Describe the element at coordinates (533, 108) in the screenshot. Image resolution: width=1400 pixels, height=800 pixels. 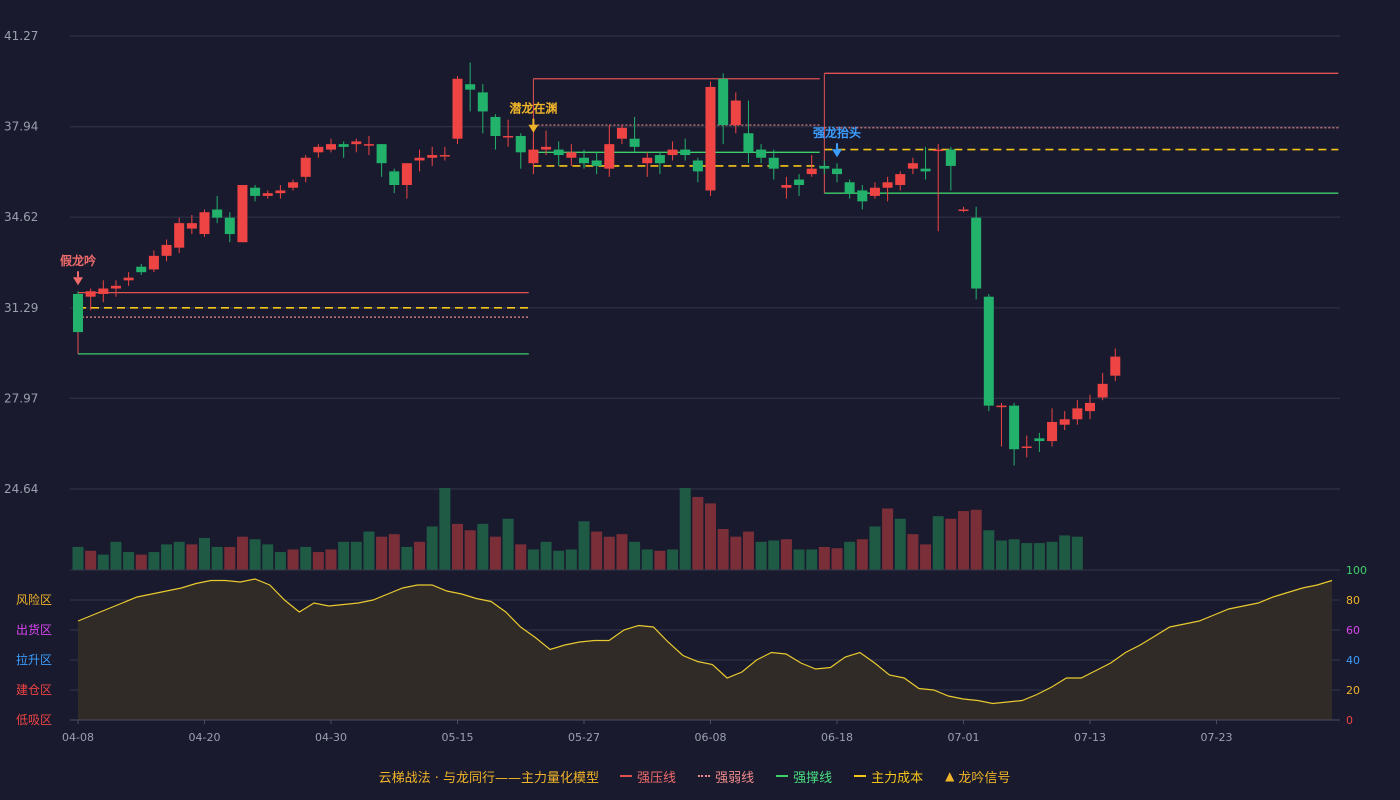
I see `signal-label: 潜龙在渊` at that location.